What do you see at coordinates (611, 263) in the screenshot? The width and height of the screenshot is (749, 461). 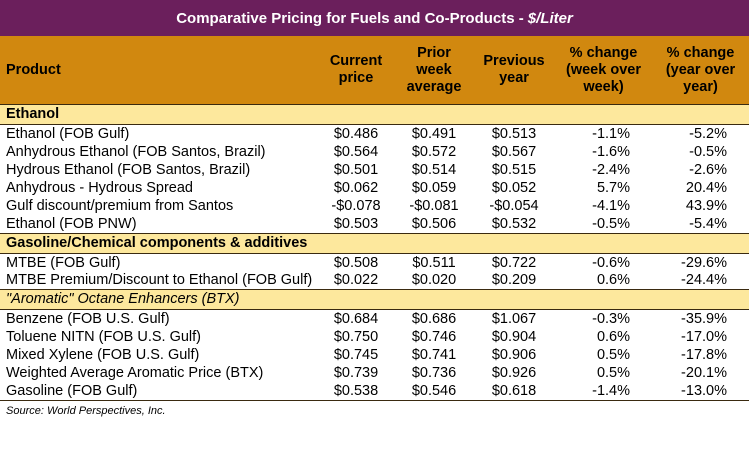 I see `cell-pct-change-week: -0.6%` at bounding box center [611, 263].